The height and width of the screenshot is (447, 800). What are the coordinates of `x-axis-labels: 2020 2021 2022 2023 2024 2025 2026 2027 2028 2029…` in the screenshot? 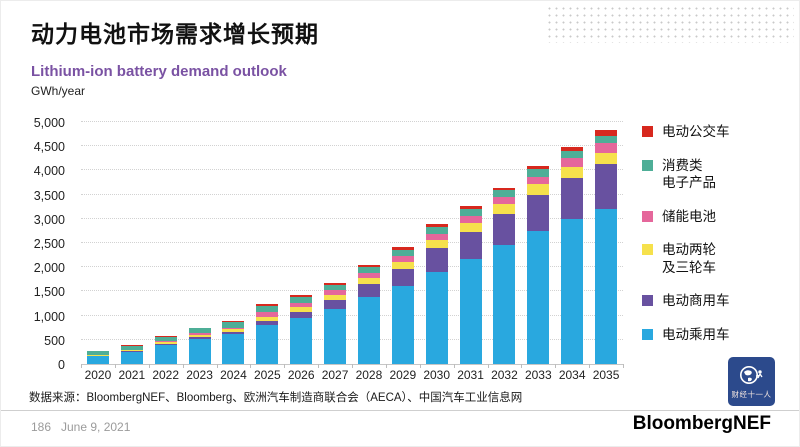 It's located at (352, 375).